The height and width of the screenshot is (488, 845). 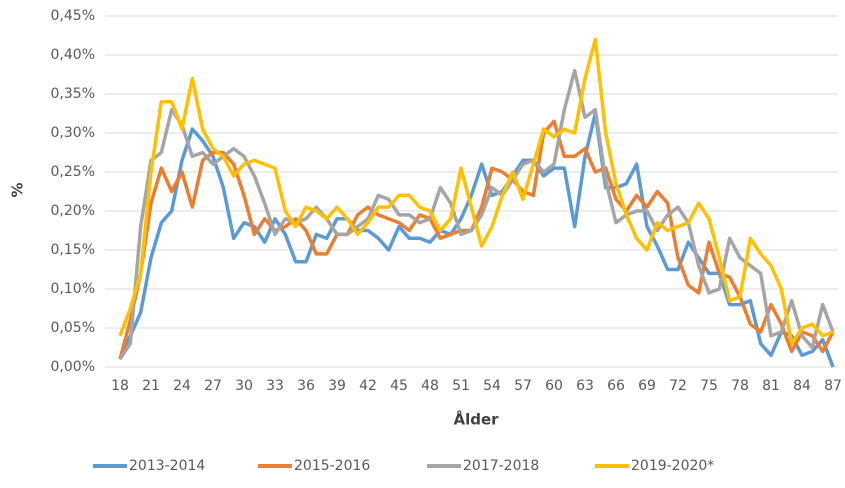 I want to click on legend-label: 2017-2018, so click(x=501, y=466).